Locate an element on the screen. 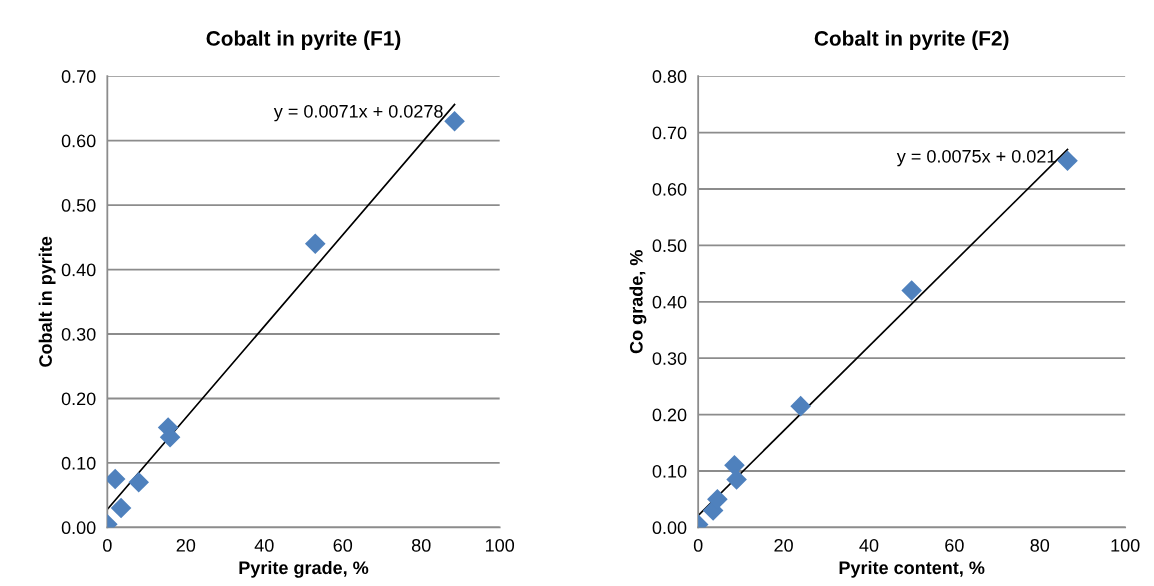  y-axis-title: Cobalt in pyrite is located at coordinates (47, 301).